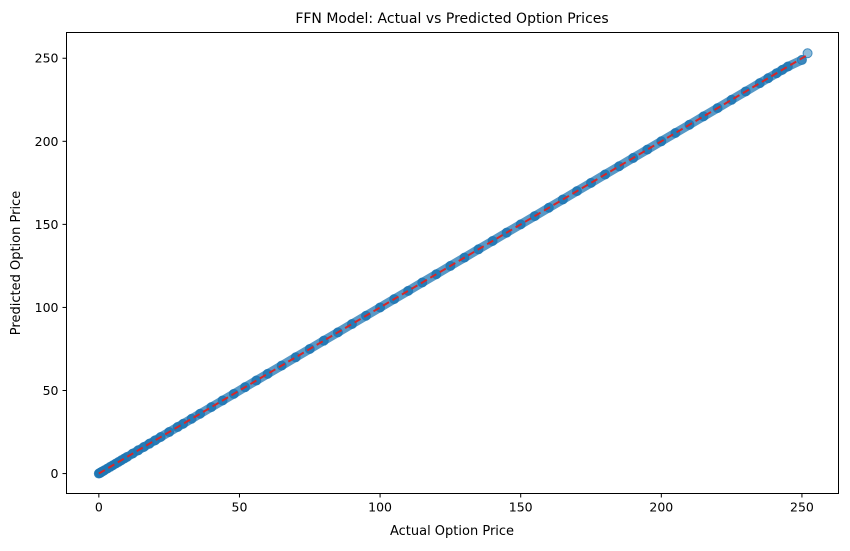  What do you see at coordinates (240, 507) in the screenshot?
I see `x-tick-label: 50` at bounding box center [240, 507].